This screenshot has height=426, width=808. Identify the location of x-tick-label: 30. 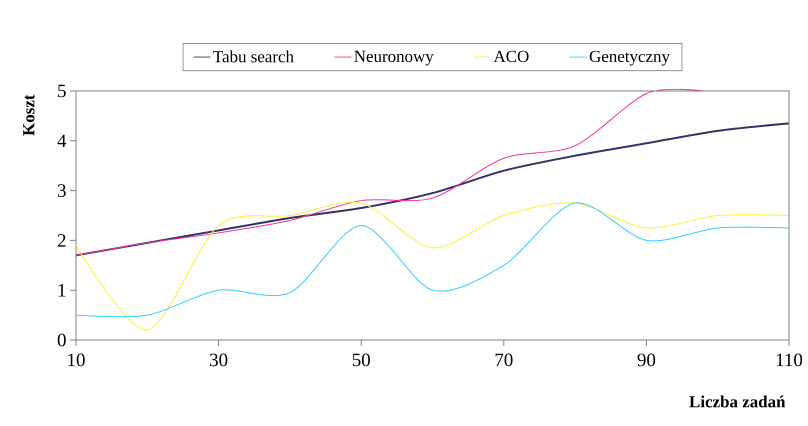
(219, 360).